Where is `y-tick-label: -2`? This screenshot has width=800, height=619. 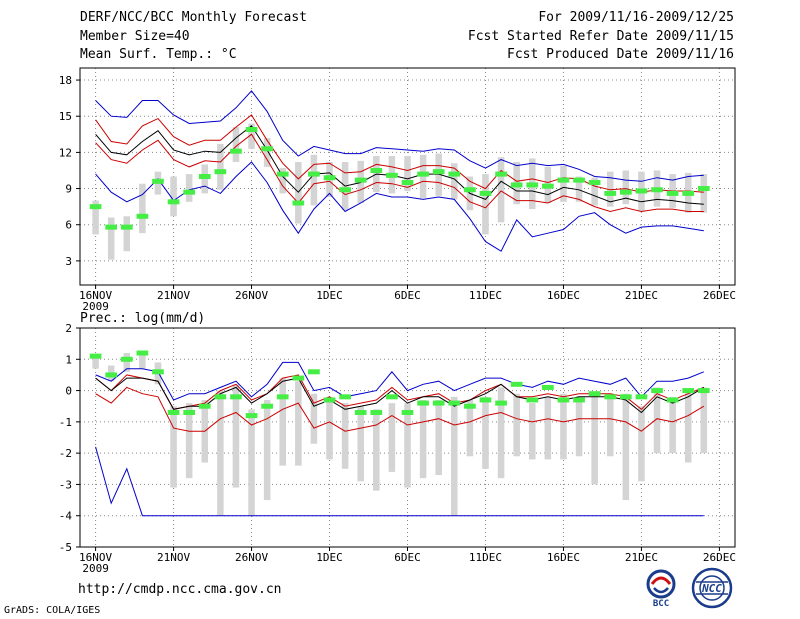
y-tick-label: -2 is located at coordinates (65, 453).